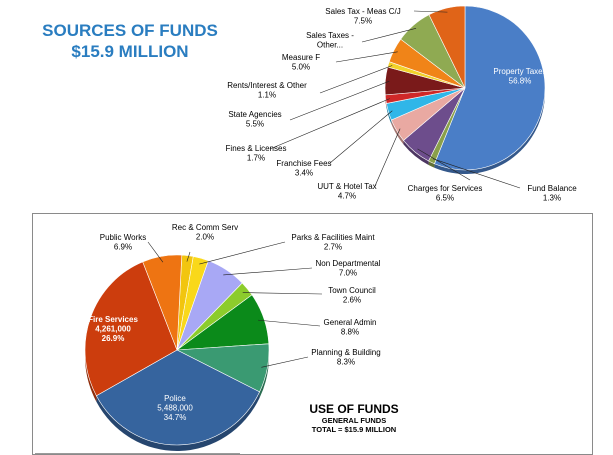 The image size is (613, 455). Describe the element at coordinates (285, 362) in the screenshot. I see `leader-planning-building` at that location.